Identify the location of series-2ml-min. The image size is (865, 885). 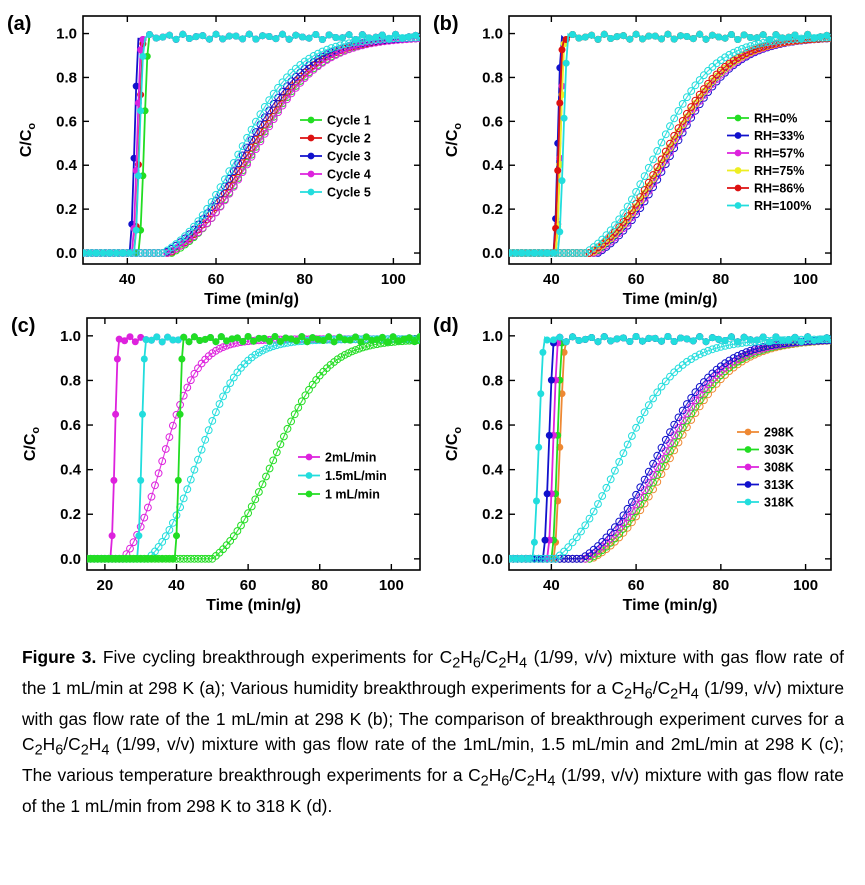
(253, 447).